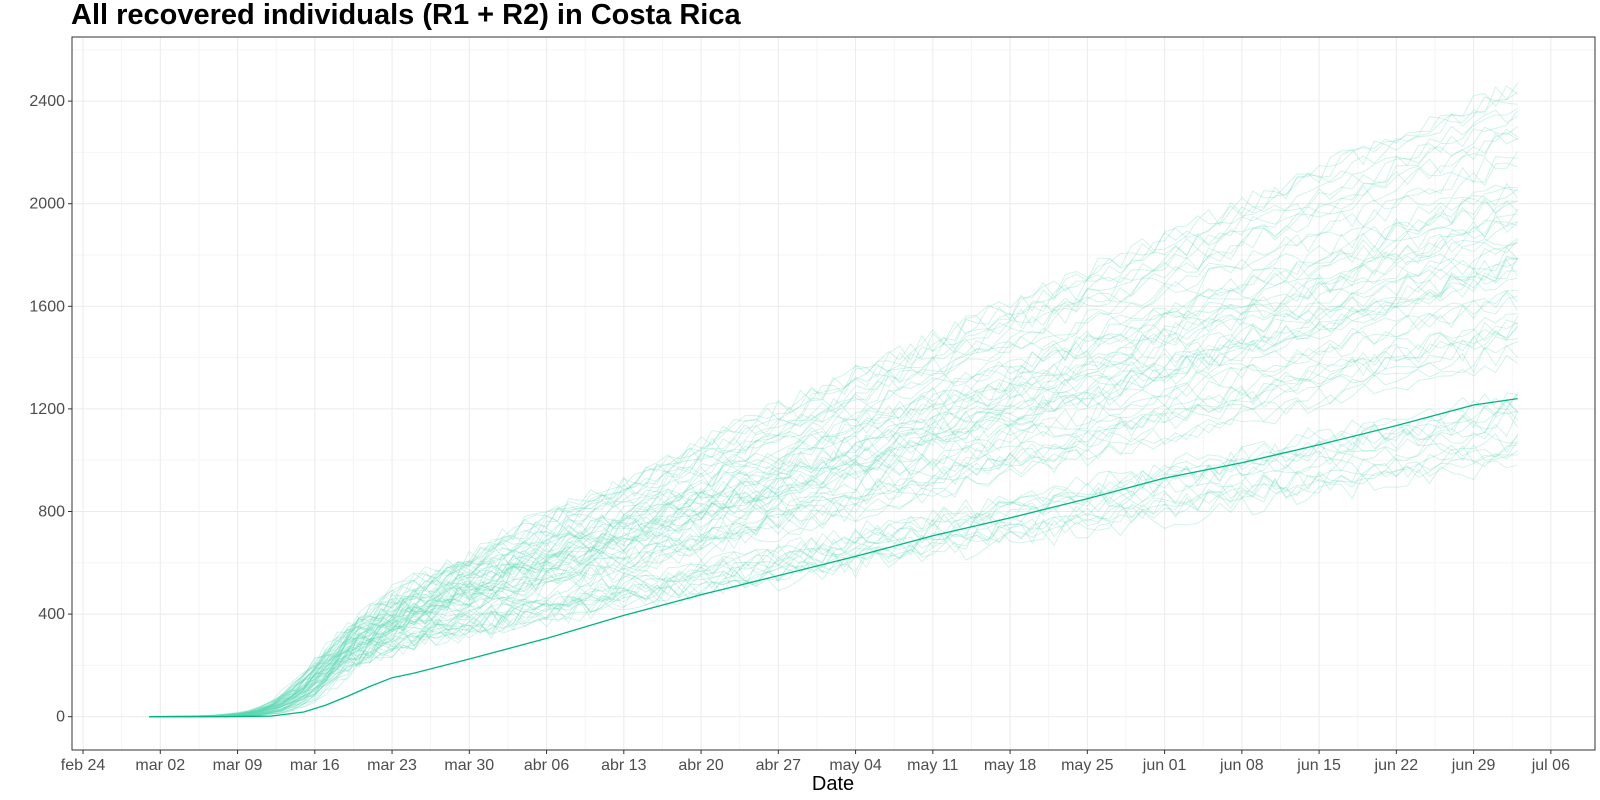 This screenshot has width=1600, height=800. I want to click on x-tick-label: may 18, so click(1010, 765).